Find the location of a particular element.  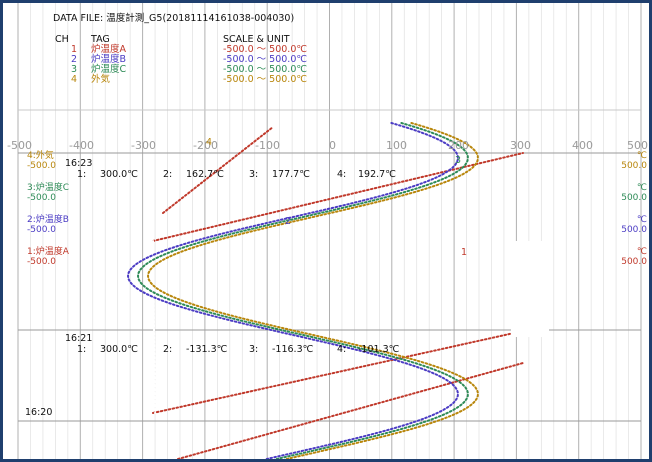

snapshot-ch3-value: -116.3℃ is located at coordinates (293, 349).